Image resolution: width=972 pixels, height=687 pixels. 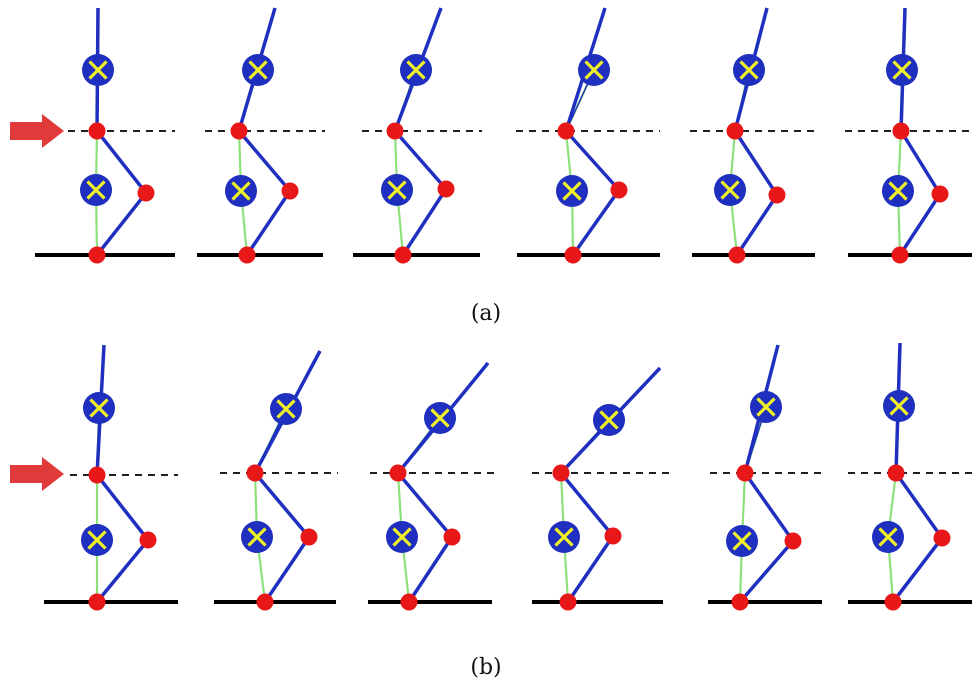 What do you see at coordinates (486, 313) in the screenshot?
I see `caption-a: (a)` at bounding box center [486, 313].